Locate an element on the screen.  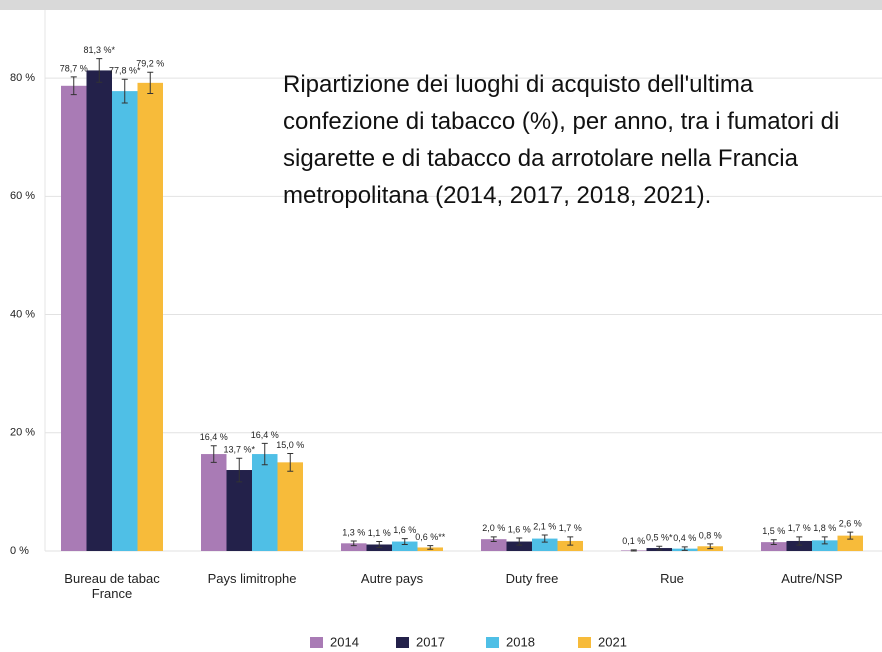
value-label: 79,2 % is located at coordinates (150, 64).